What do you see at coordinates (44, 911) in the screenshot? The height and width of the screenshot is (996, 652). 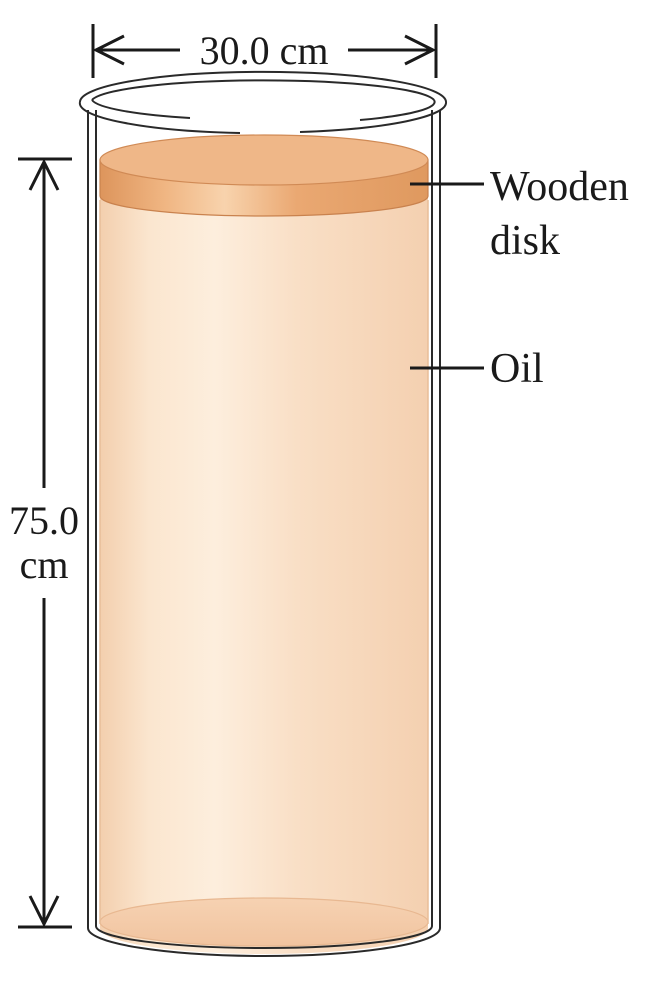 I see `arrow-down-icon` at bounding box center [44, 911].